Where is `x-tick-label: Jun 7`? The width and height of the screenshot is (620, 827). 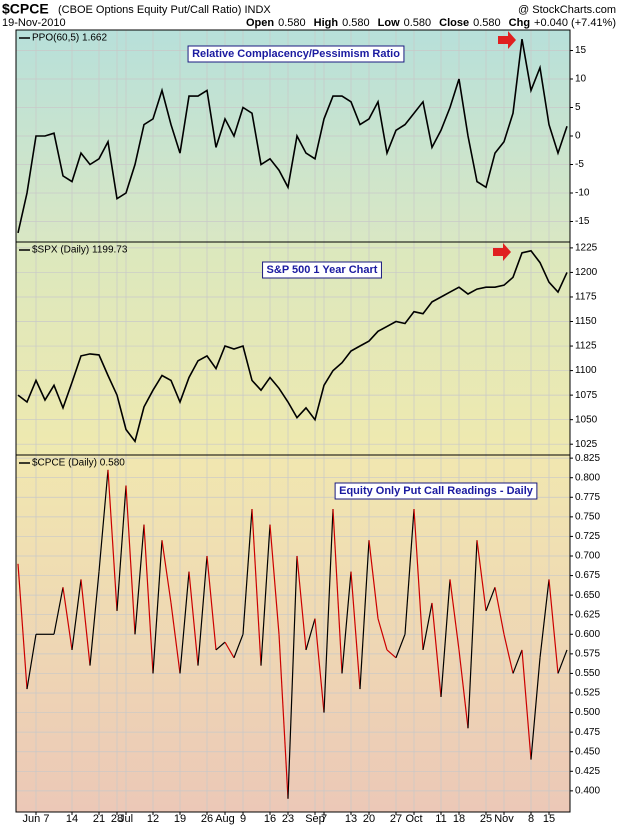 x-tick-label: Jun 7 is located at coordinates (36, 819).